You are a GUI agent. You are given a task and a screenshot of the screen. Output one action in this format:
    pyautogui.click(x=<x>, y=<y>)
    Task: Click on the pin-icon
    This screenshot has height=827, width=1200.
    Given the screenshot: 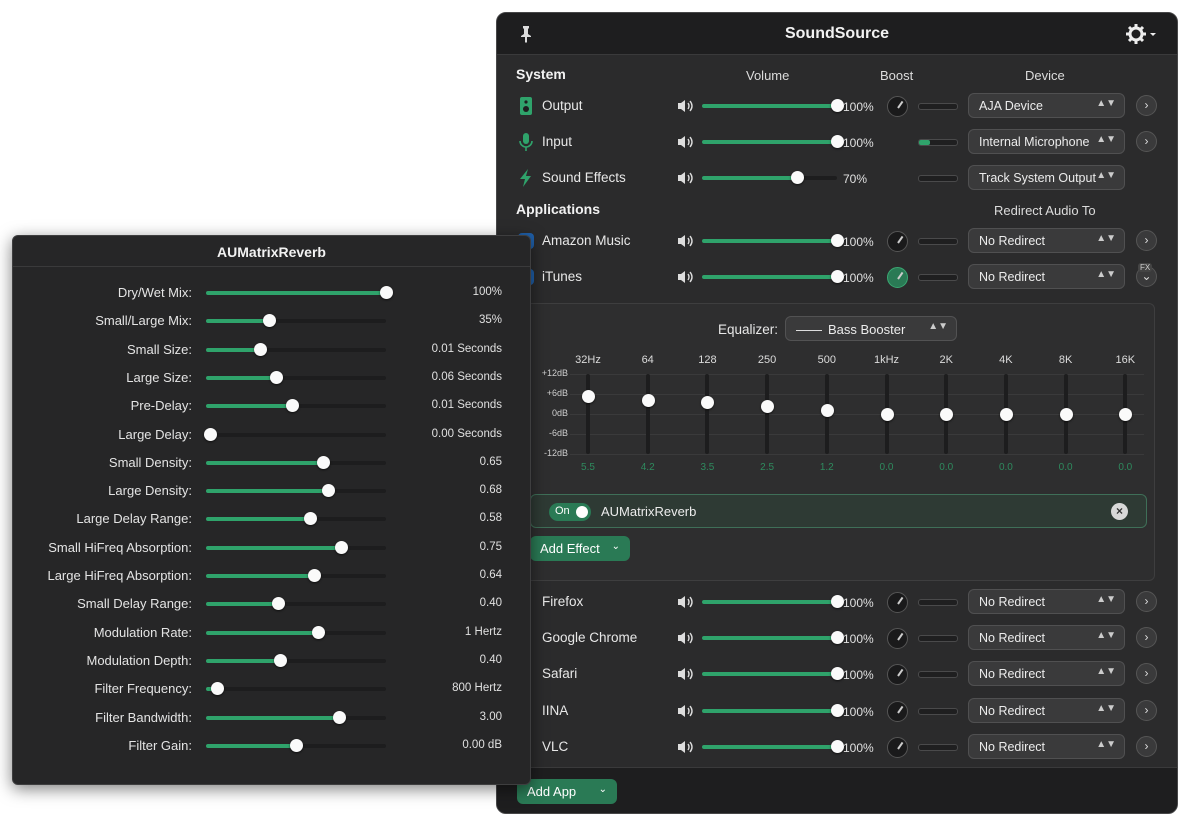 What is the action you would take?
    pyautogui.click(x=526, y=34)
    